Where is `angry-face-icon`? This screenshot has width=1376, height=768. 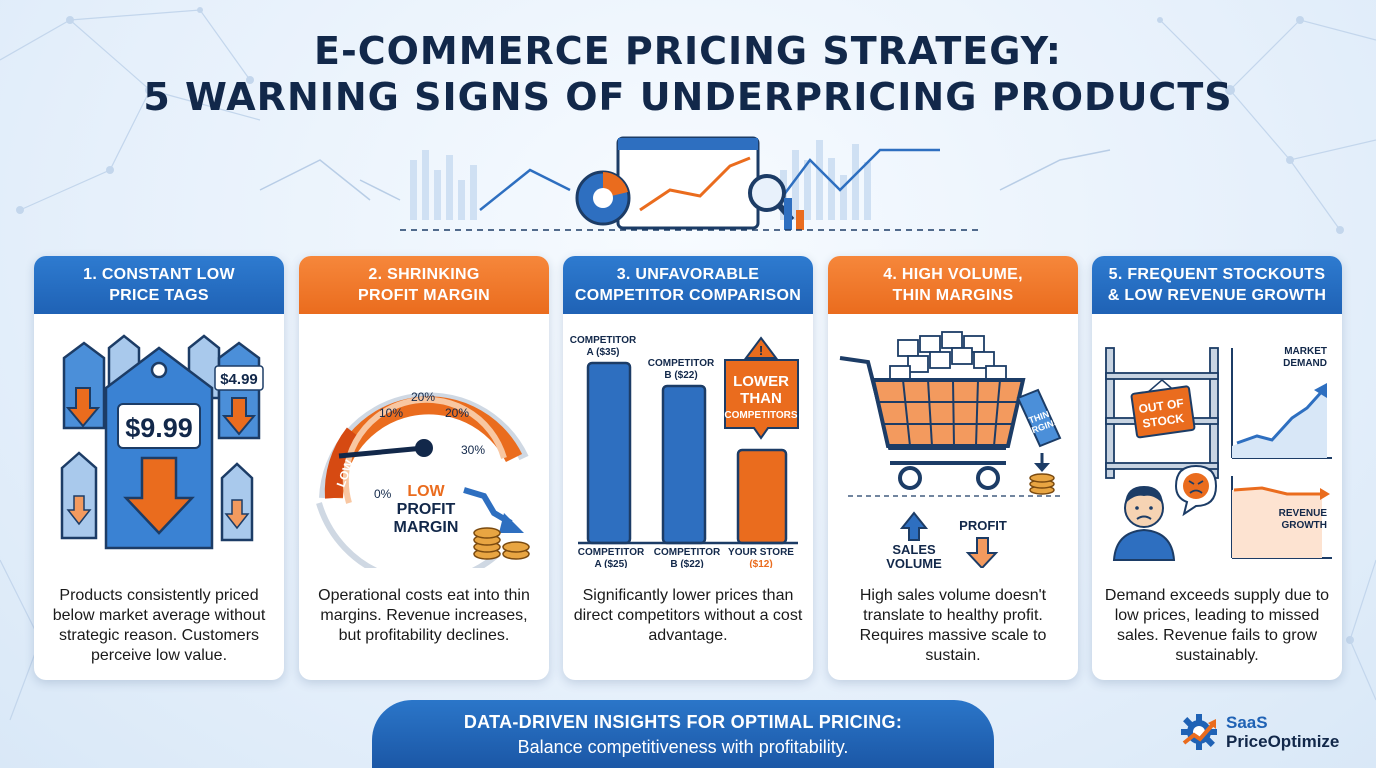 angry-face-icon is located at coordinates (1196, 486).